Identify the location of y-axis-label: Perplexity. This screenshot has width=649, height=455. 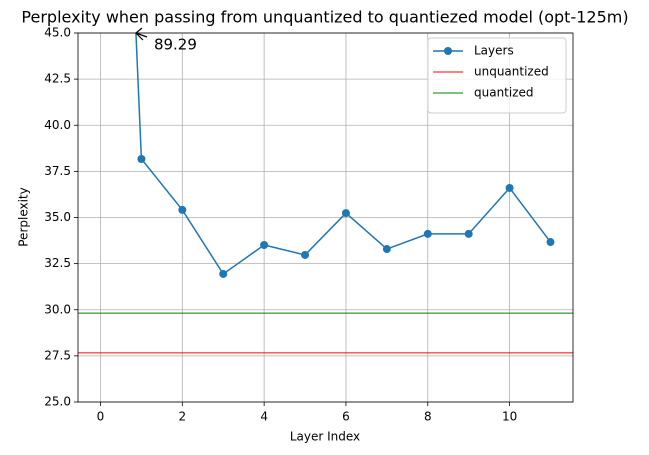
(24, 217).